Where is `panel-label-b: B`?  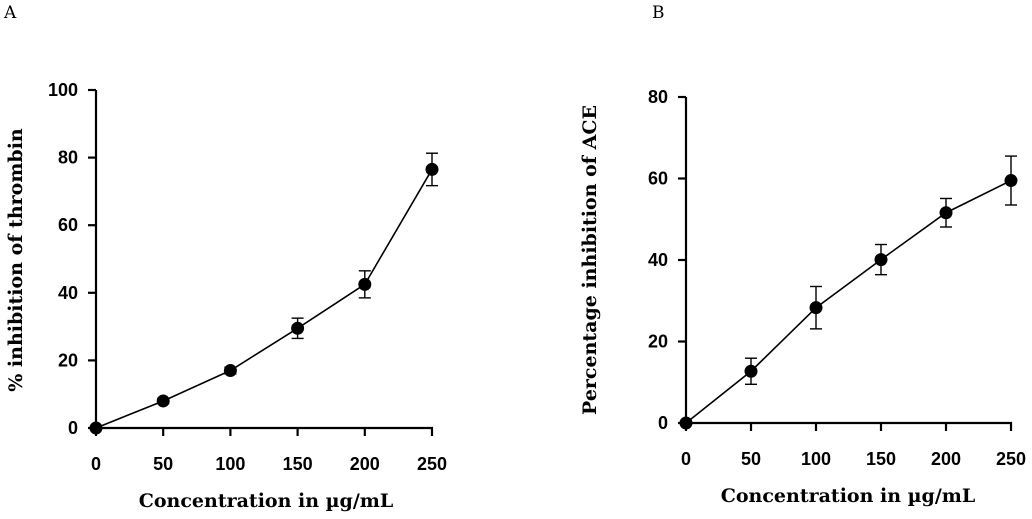
panel-label-b: B is located at coordinates (658, 13).